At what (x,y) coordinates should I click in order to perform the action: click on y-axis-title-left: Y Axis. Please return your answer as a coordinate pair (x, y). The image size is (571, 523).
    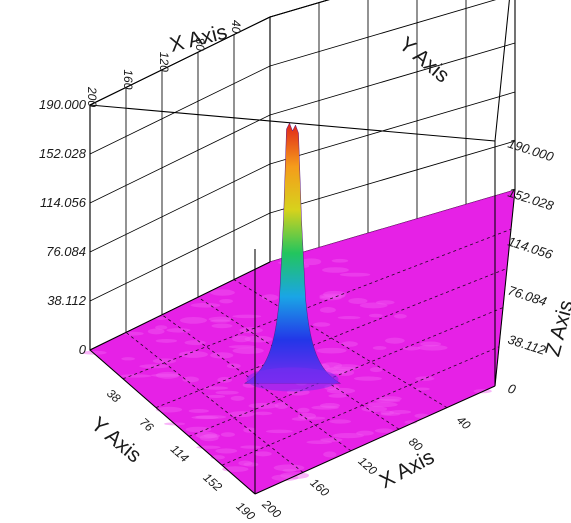
    Looking at the image, I should click on (116, 440).